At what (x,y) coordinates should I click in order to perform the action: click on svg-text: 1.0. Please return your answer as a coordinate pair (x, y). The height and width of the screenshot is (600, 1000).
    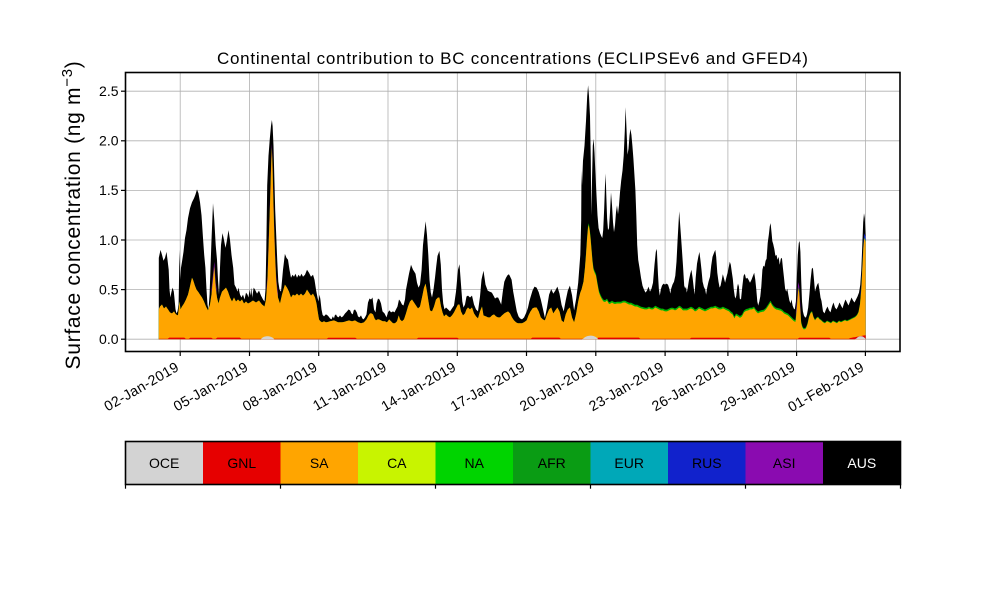
    Looking at the image, I should click on (109, 240).